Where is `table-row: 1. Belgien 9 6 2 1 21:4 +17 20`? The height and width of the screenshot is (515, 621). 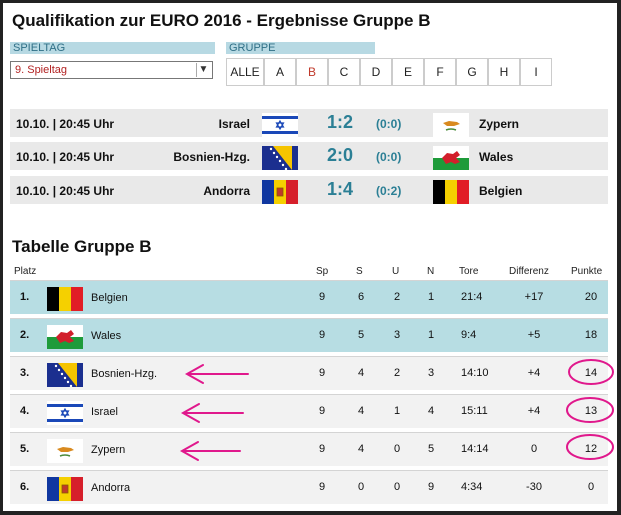
table-row: 1. Belgien 9 6 2 1 21:4 +17 20 is located at coordinates (309, 297).